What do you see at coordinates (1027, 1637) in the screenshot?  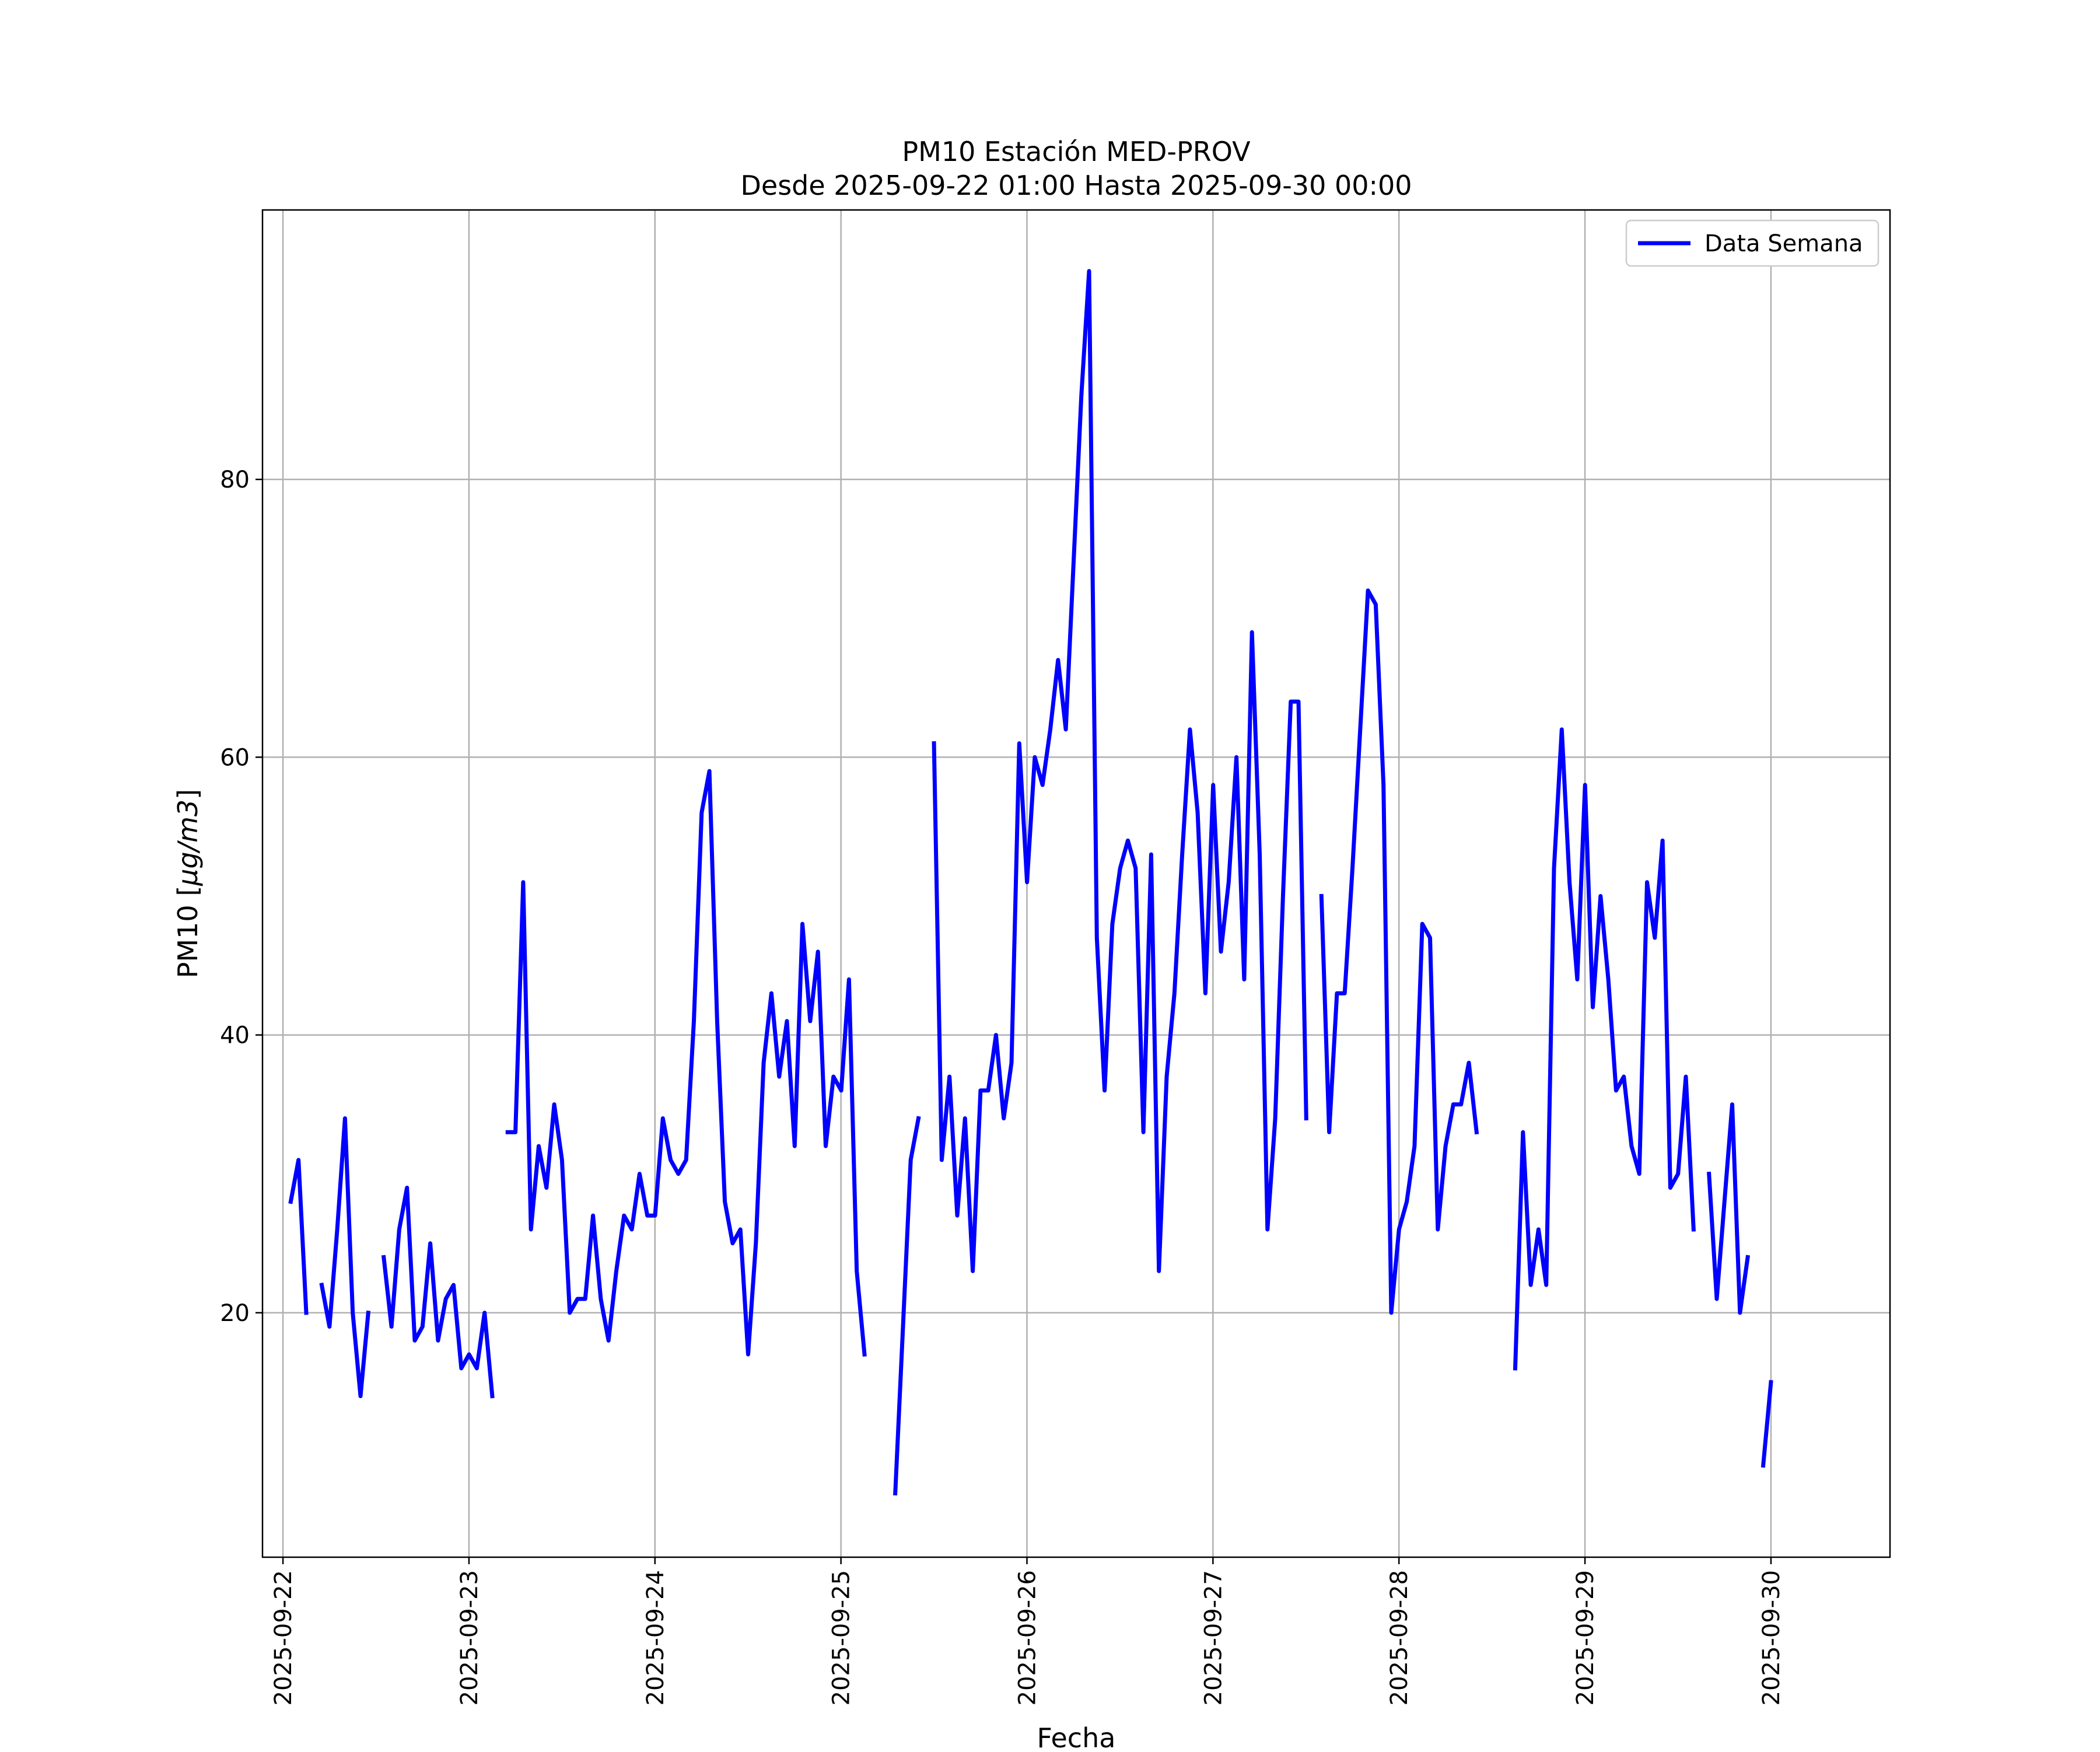 I see `x-tick-label: 2025-09-26` at bounding box center [1027, 1637].